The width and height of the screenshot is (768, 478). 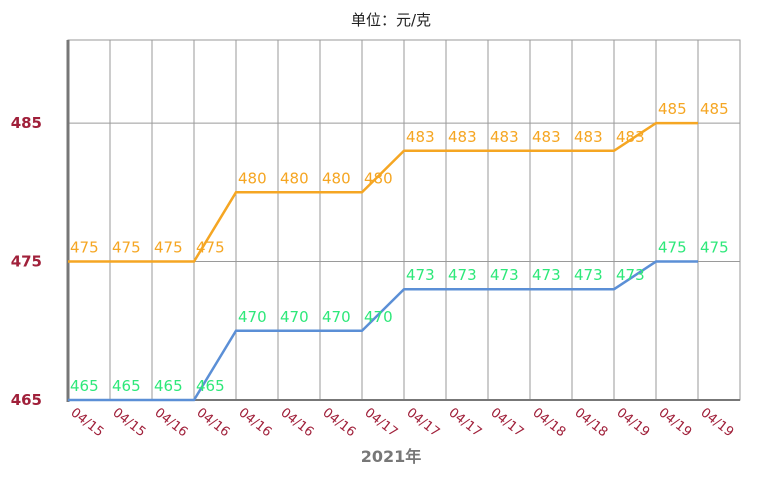 I want to click on y-tick-label: 465, so click(x=26, y=400).